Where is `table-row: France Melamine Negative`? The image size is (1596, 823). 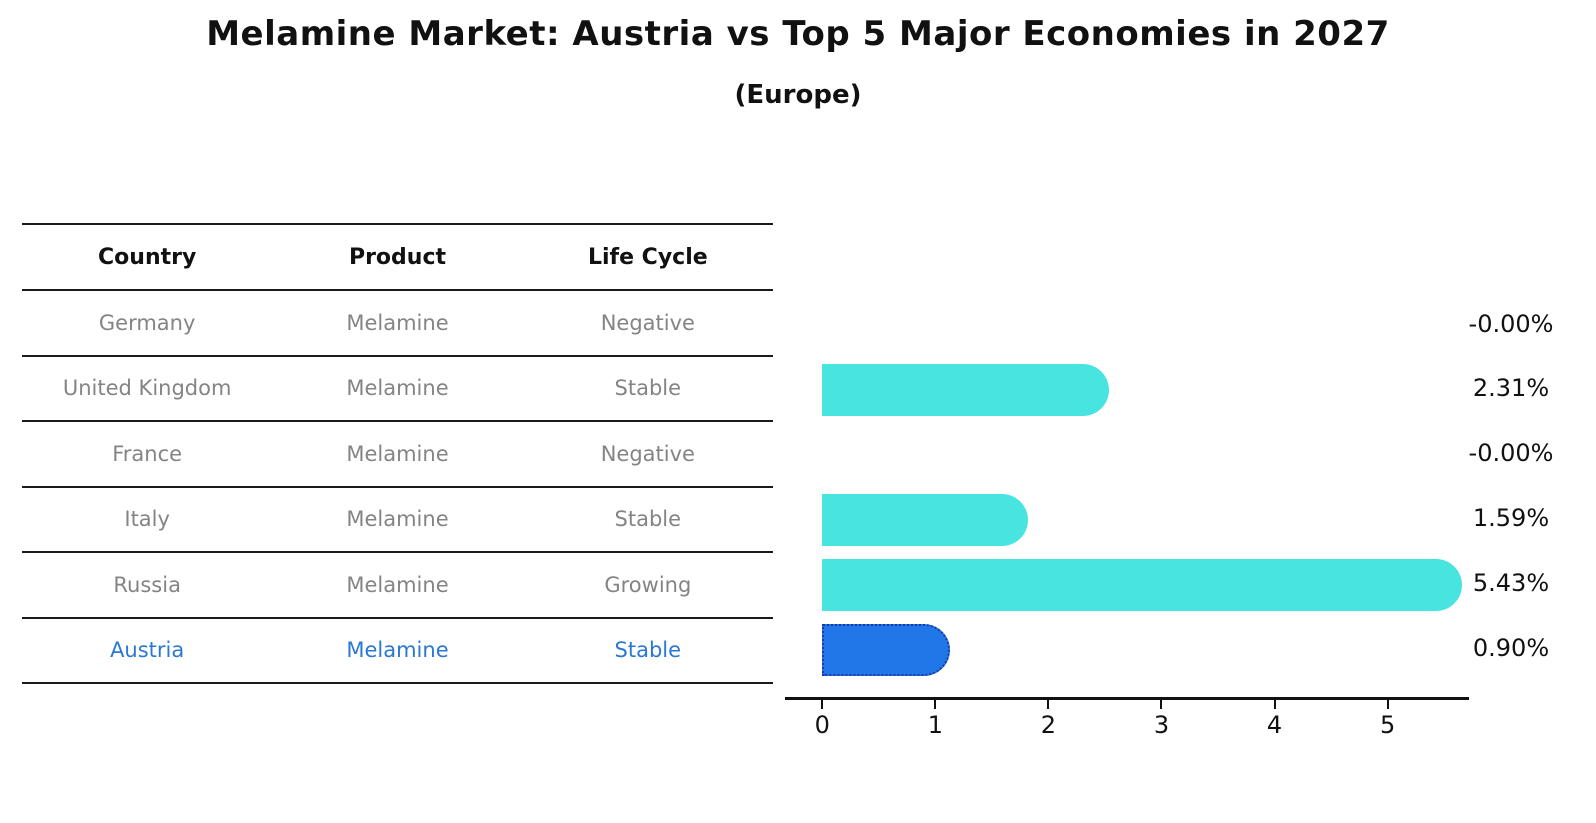 table-row: France Melamine Negative is located at coordinates (397, 455).